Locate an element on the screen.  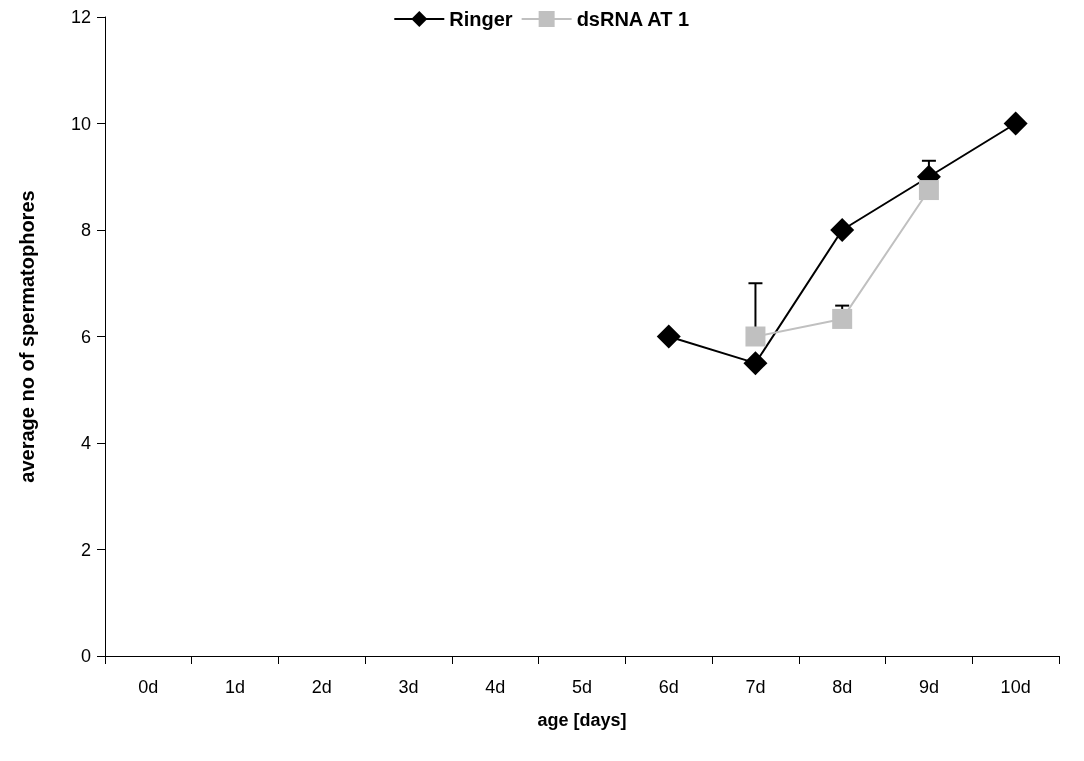
y-tick-label: 4 is located at coordinates (85, 443).